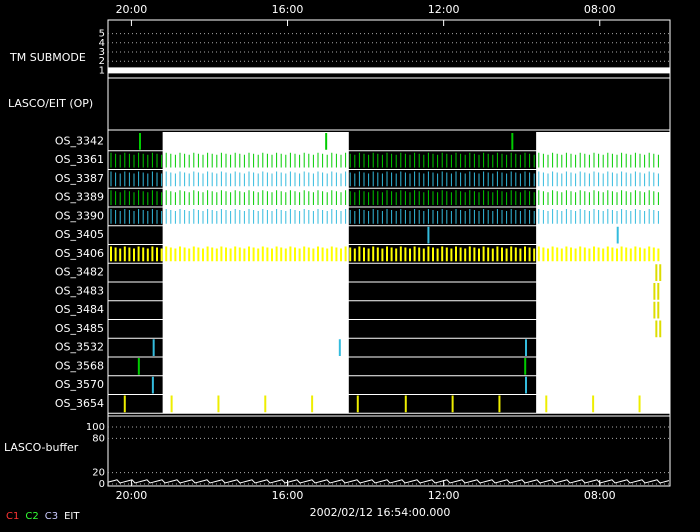  What do you see at coordinates (380, 512) in the screenshot?
I see `timestamp: 2002/02/12 16:54:00.000` at bounding box center [380, 512].